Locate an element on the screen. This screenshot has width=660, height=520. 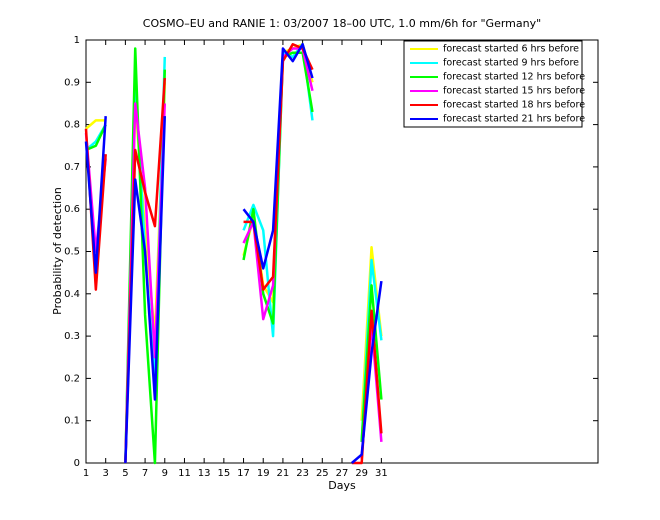
legend-label: forecast started 21 hrs before is located at coordinates (514, 119).